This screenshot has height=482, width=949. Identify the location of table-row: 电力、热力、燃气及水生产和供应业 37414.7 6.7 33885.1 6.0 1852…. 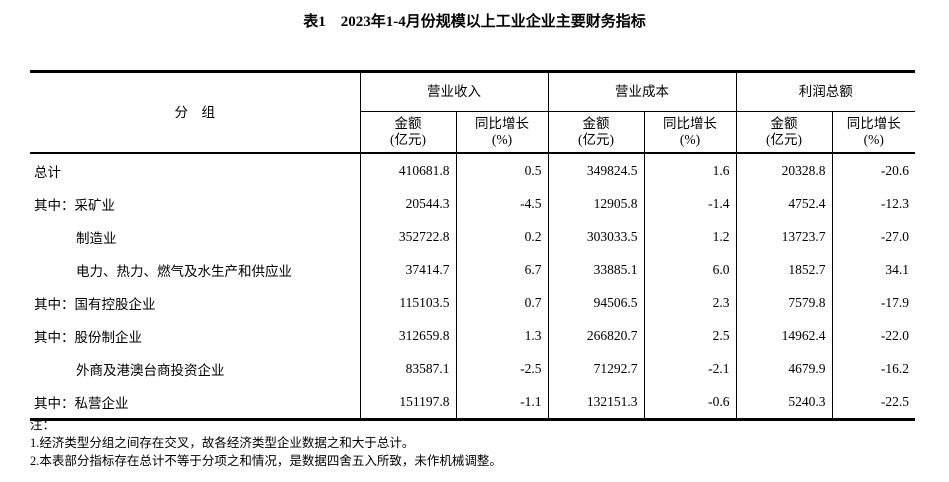
(472, 269).